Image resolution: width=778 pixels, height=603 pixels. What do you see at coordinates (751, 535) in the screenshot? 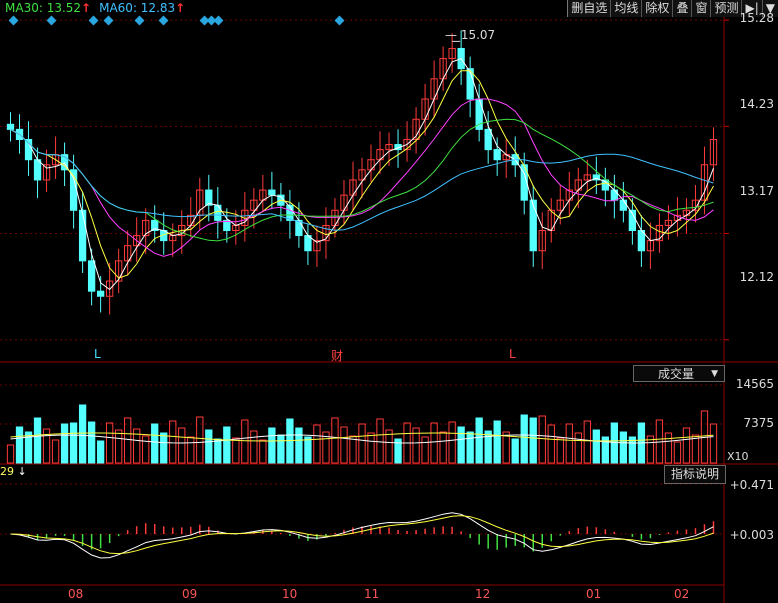
I see `macd-tick: +0.003` at bounding box center [751, 535].